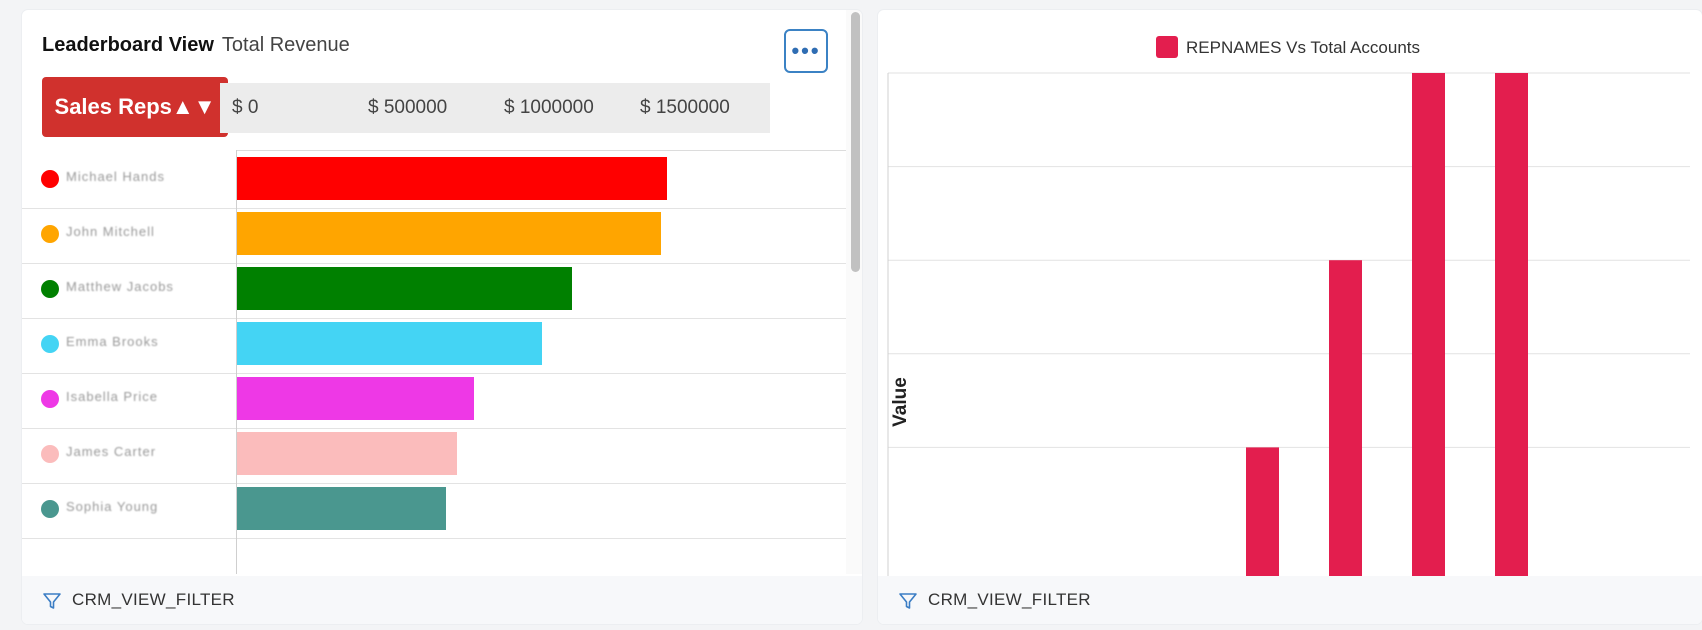  What do you see at coordinates (545, 150) in the screenshot?
I see `leaderboard-divider` at bounding box center [545, 150].